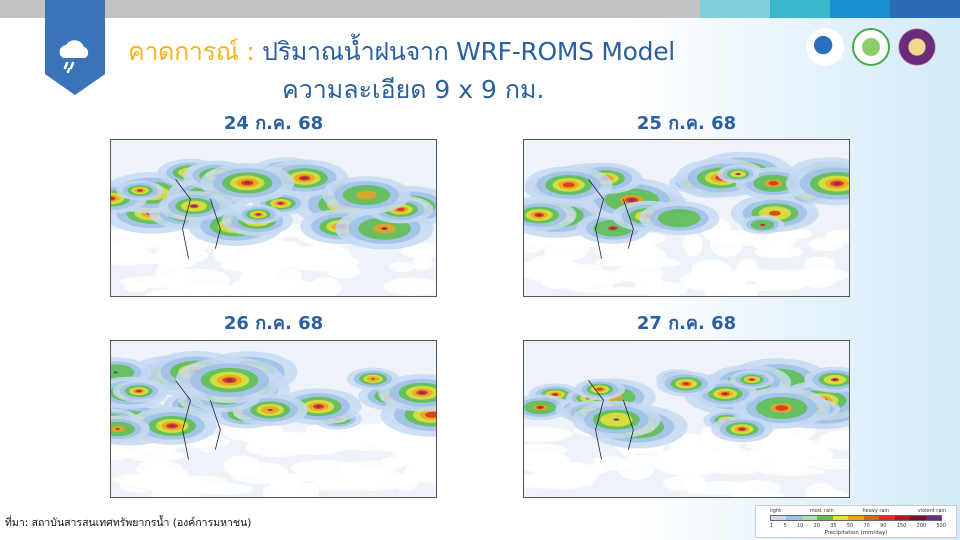 The height and width of the screenshot is (540, 960). Describe the element at coordinates (816, 526) in the screenshot. I see `legend-tick: 20` at that location.